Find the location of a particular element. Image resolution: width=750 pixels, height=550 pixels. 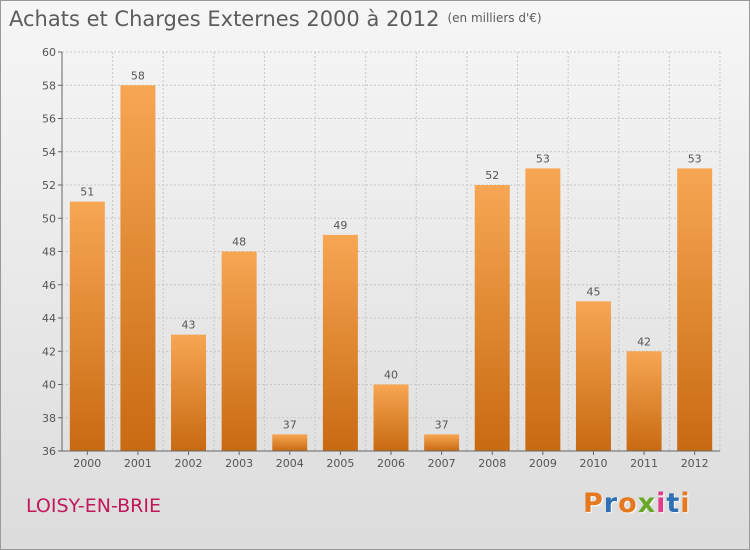

logo-letter: r is located at coordinates (611, 503).